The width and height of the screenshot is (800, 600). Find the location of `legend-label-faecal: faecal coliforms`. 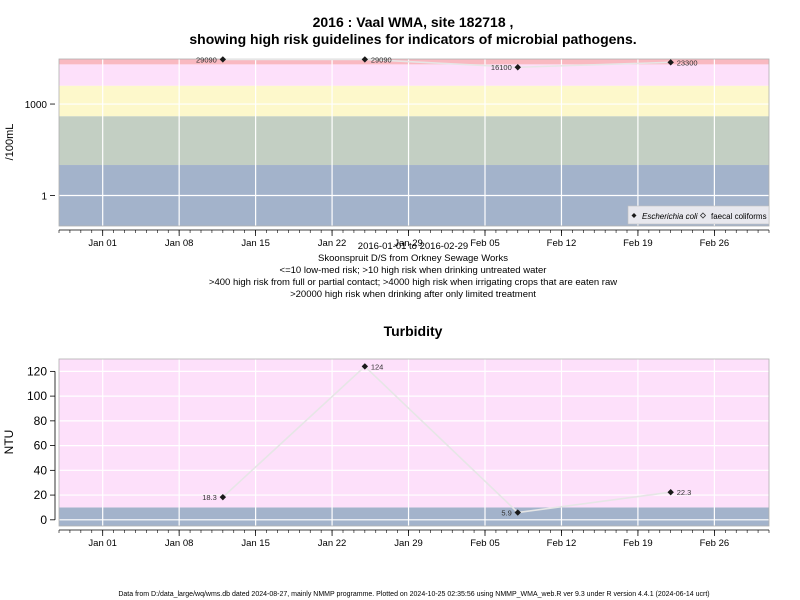

legend-label-faecal: faecal coliforms is located at coordinates (739, 216).